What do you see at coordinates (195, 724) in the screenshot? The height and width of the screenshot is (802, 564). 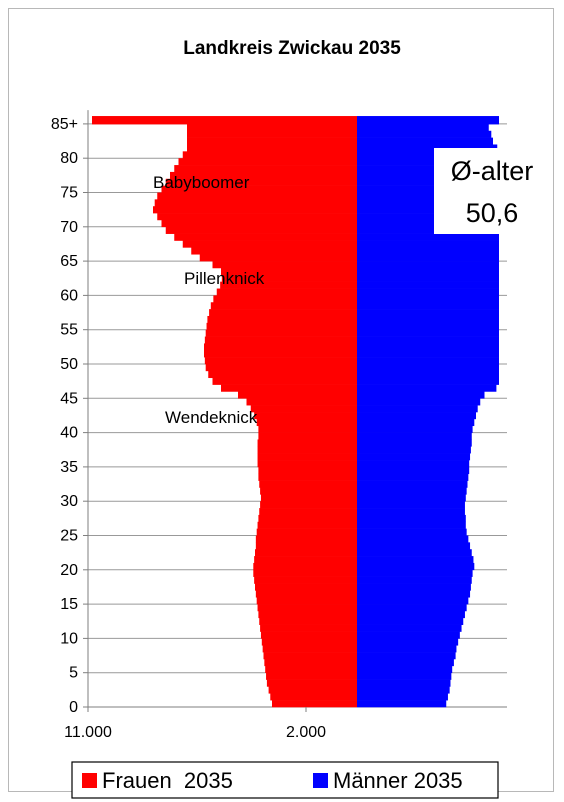 I see `x-axis-ticks: 11.000 2.000` at bounding box center [195, 724].